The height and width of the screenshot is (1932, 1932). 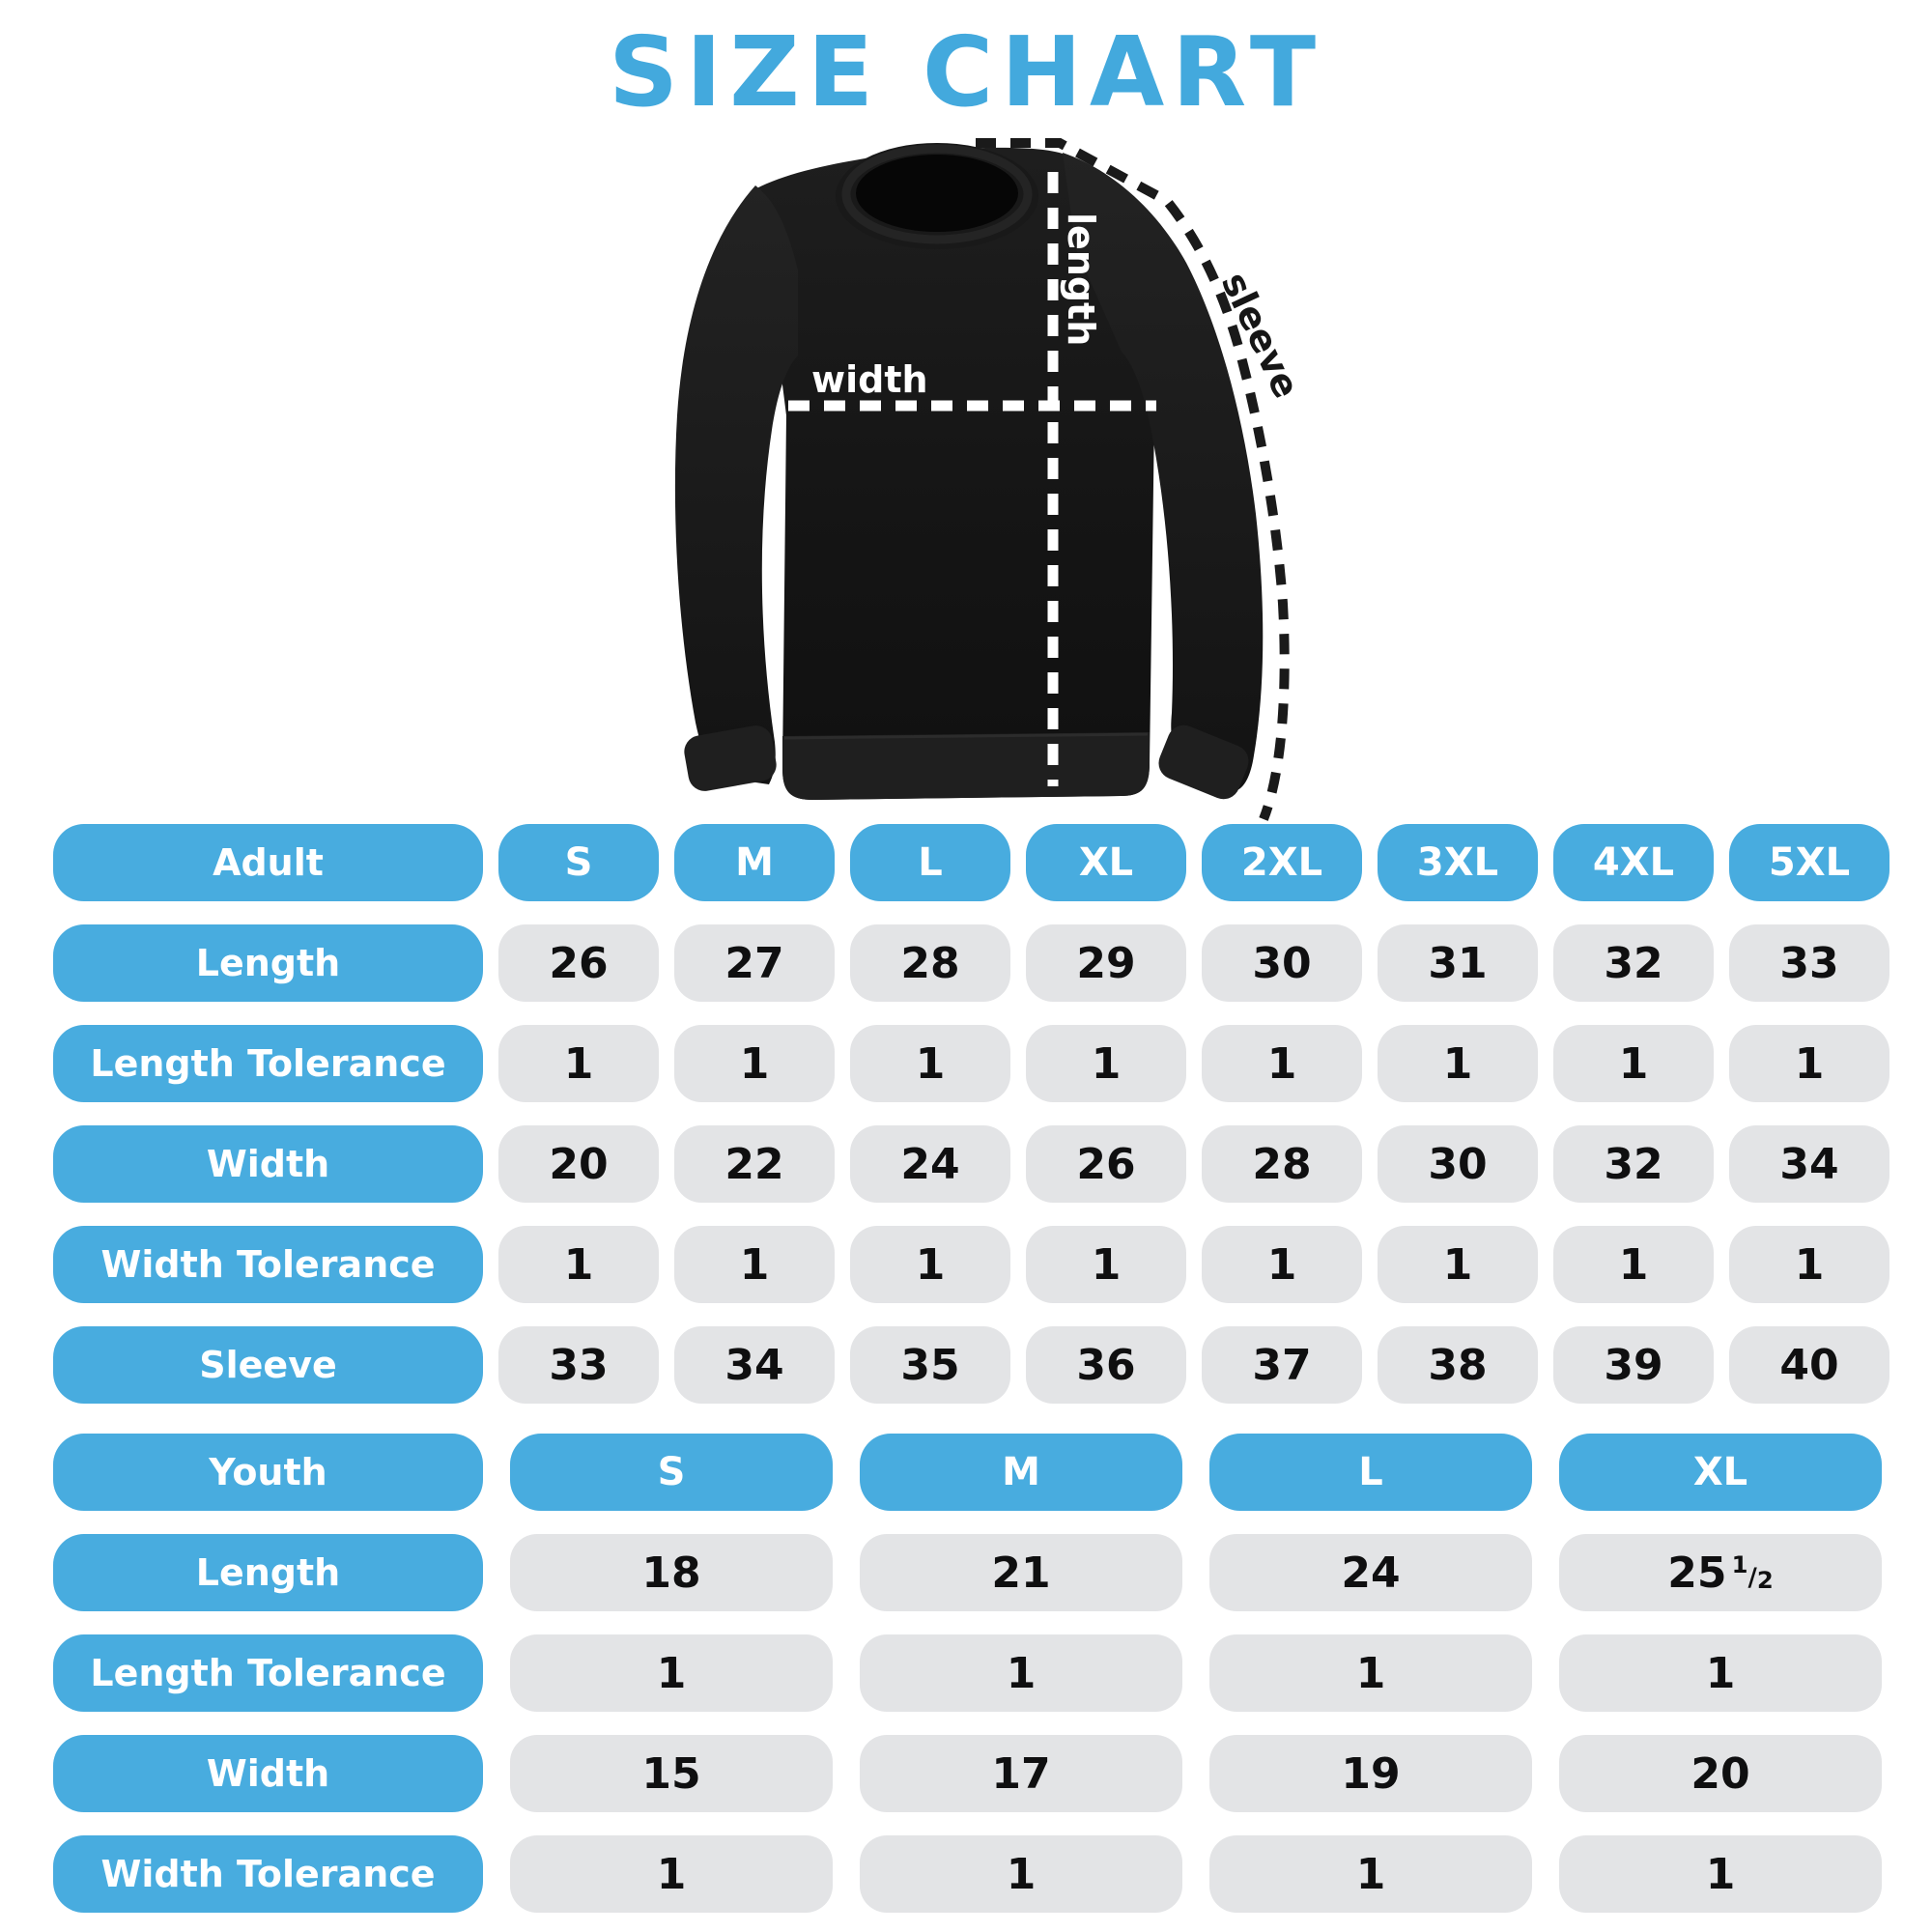 I want to click on youth-cell: 20, so click(x=1720, y=1773).